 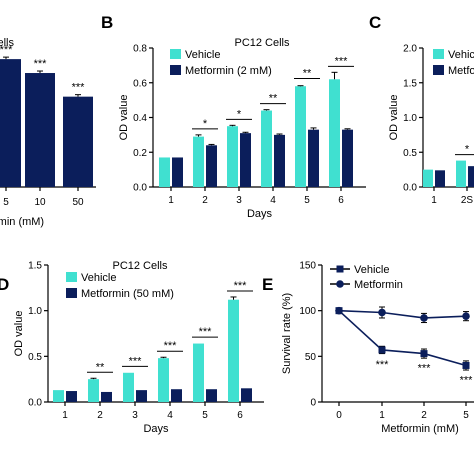 What do you see at coordinates (7, 43) in the screenshot?
I see `panel-a-title: ells` at bounding box center [7, 43].